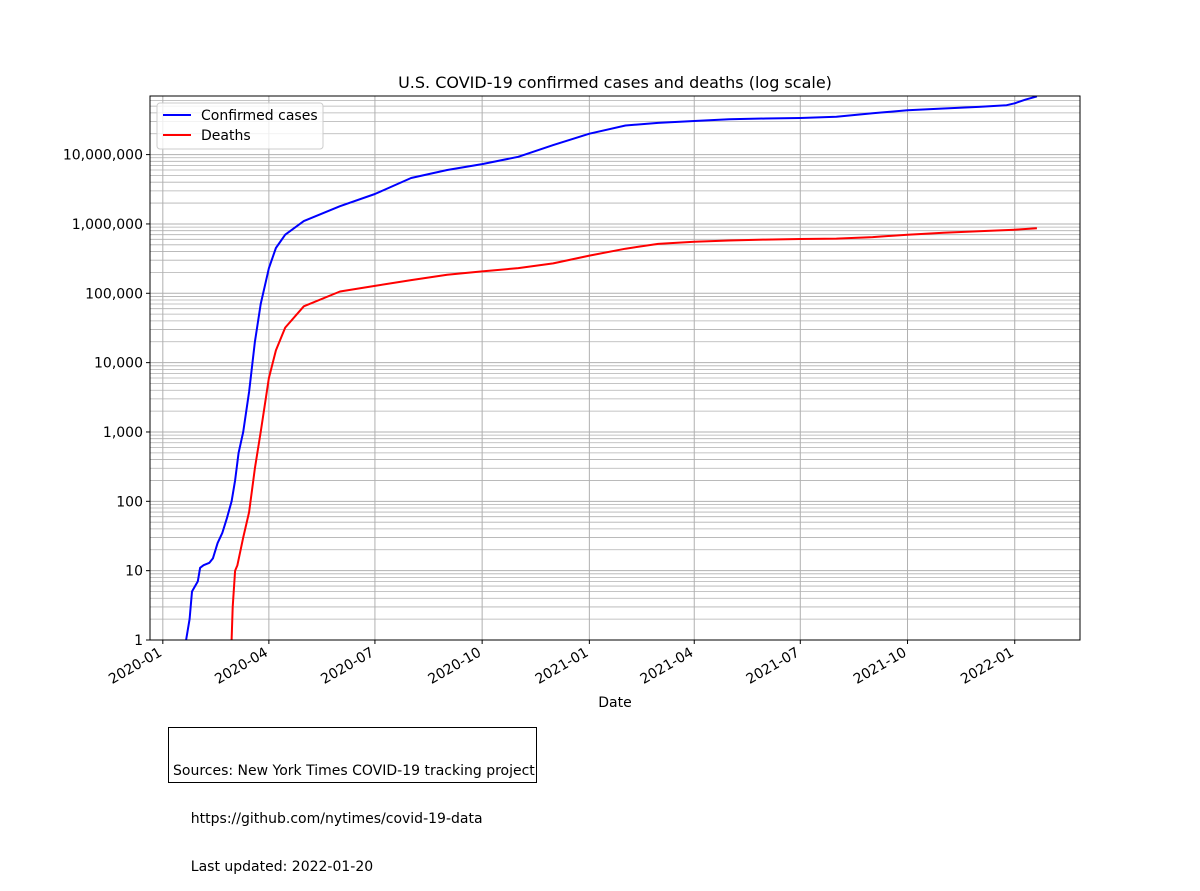 Image resolution: width=1200 pixels, height=891 pixels. I want to click on legend: Confirmed cases Deaths, so click(240, 126).